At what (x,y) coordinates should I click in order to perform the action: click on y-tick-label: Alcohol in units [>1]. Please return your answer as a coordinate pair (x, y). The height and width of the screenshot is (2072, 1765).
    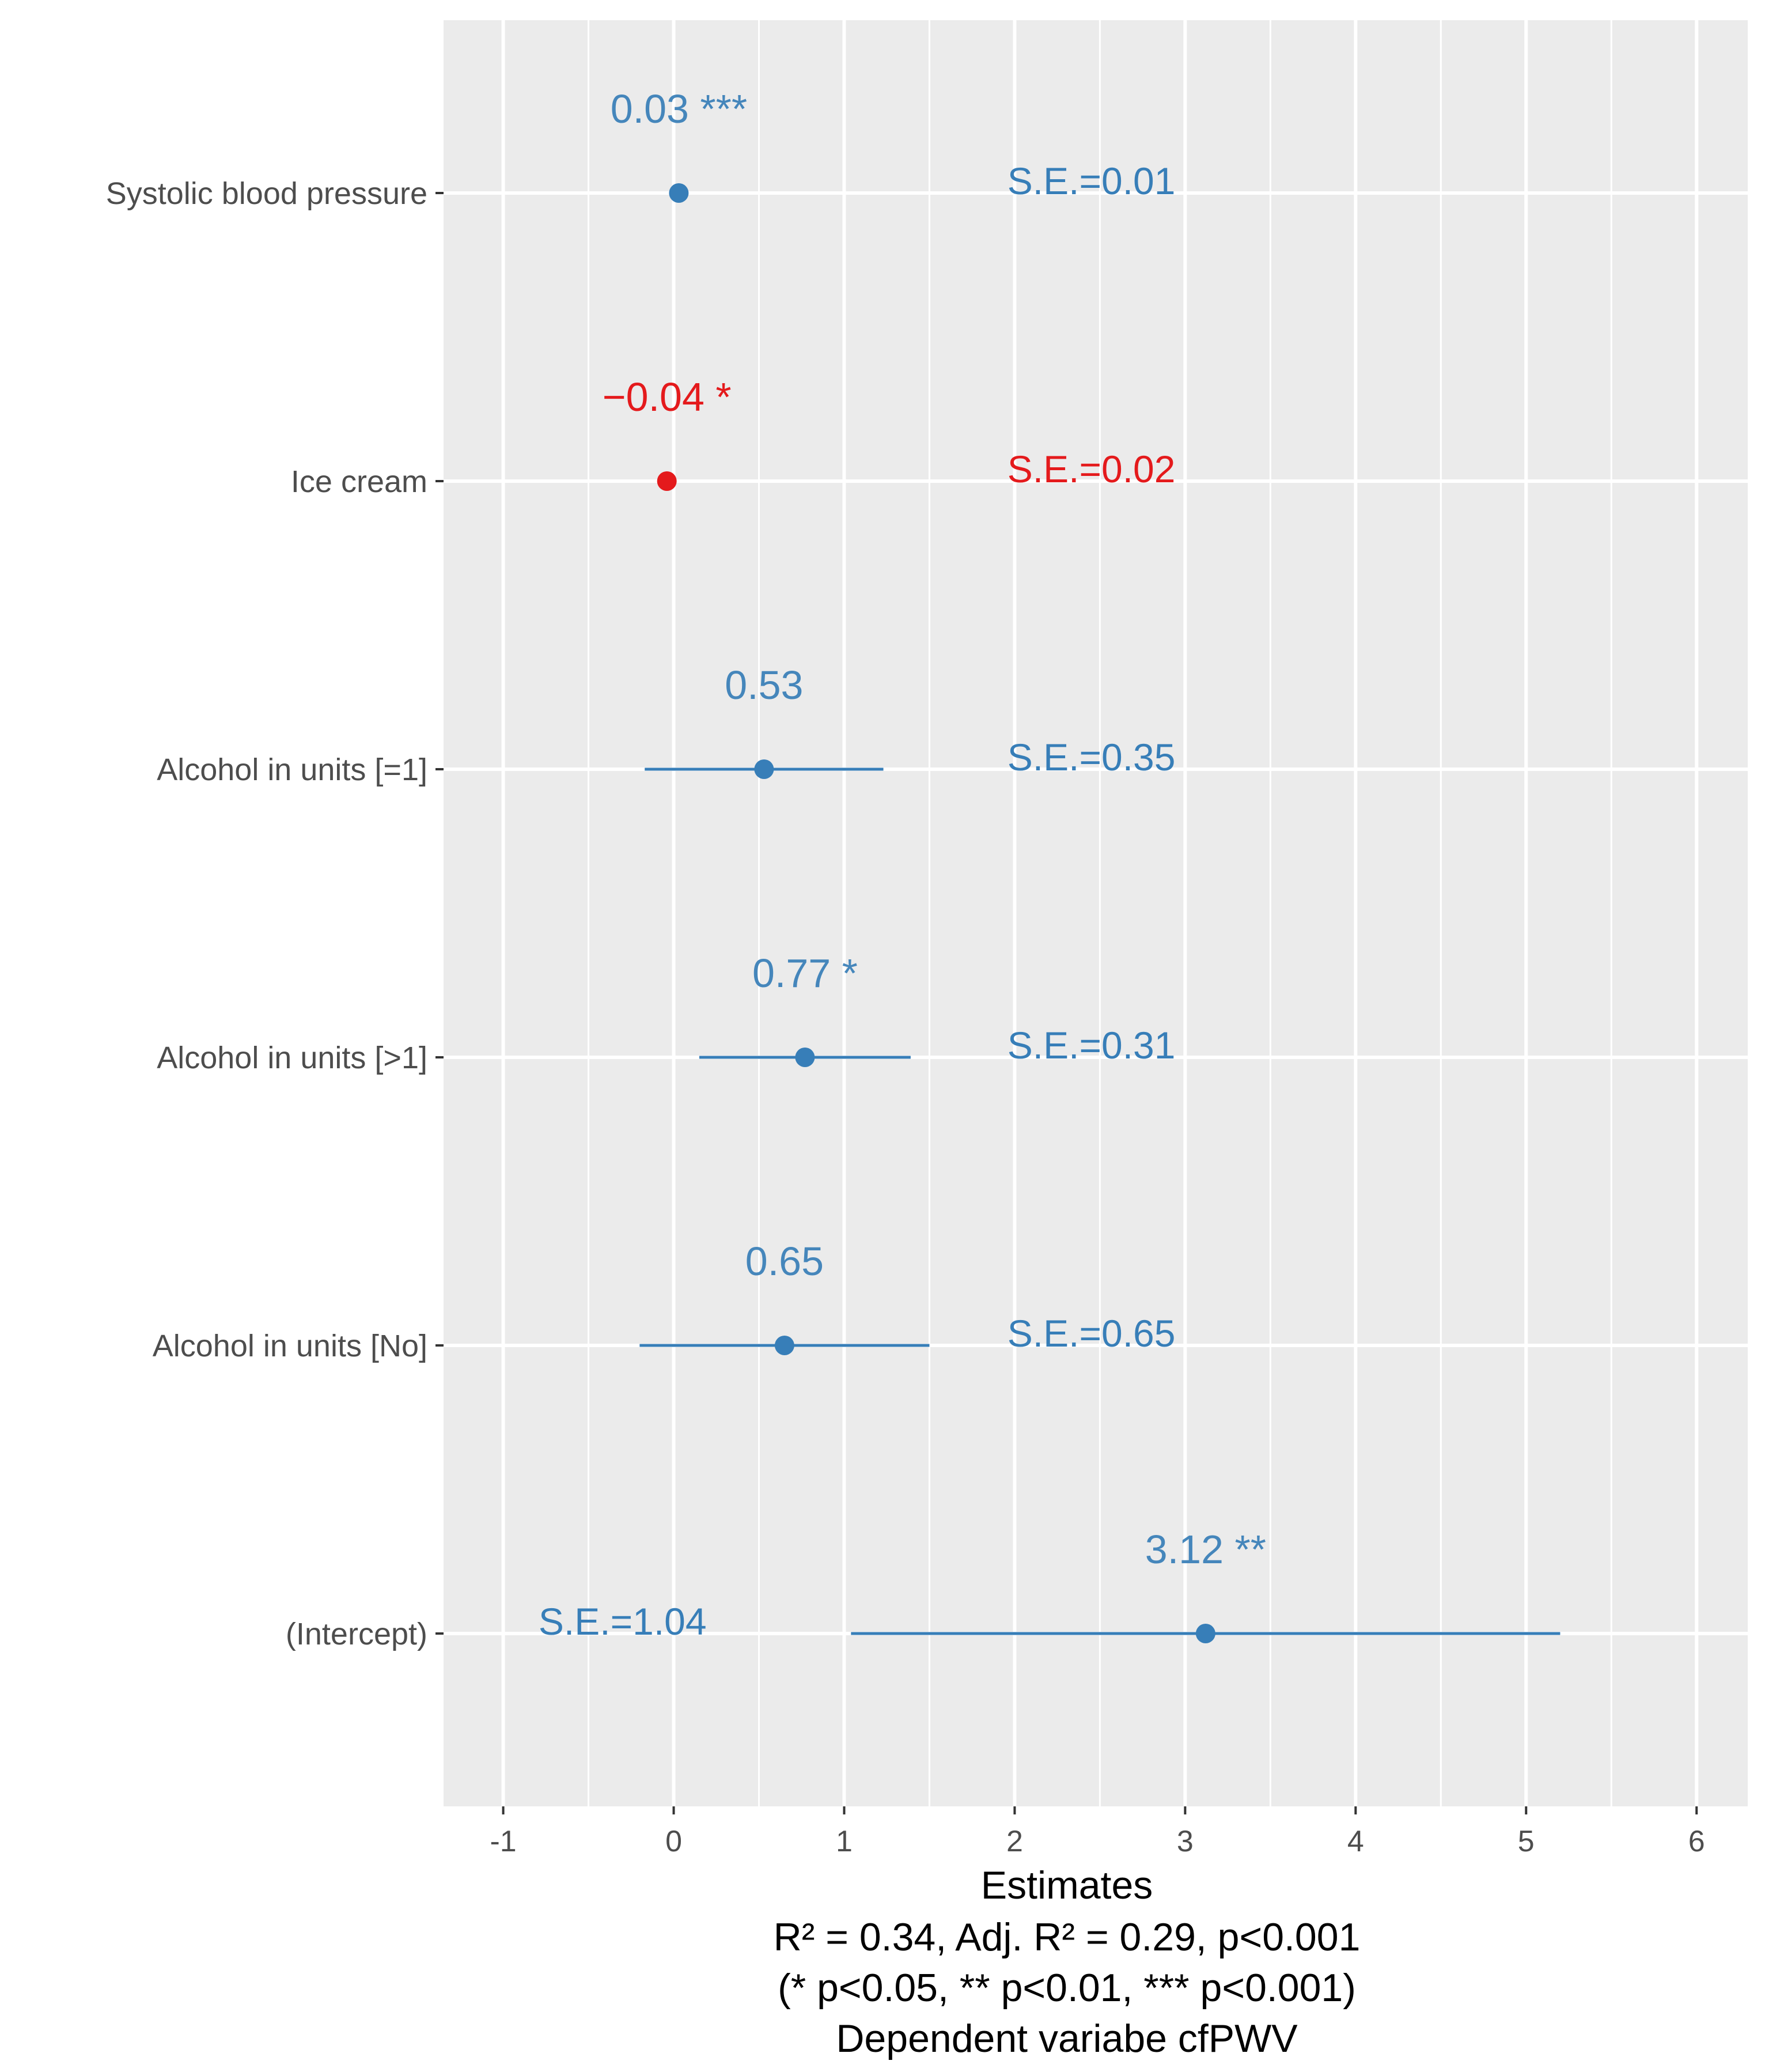
    Looking at the image, I should click on (292, 1058).